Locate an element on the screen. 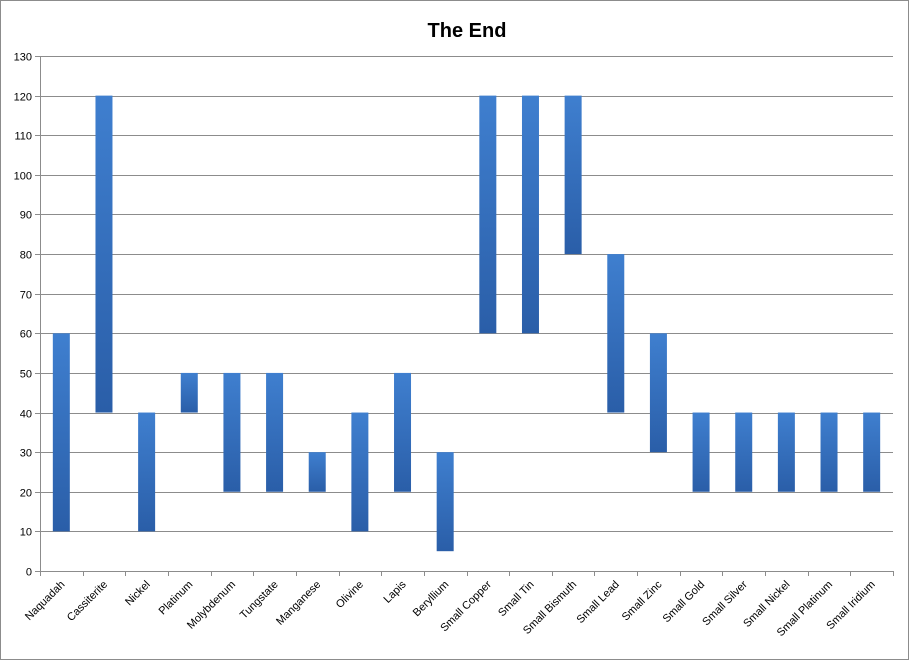 The width and height of the screenshot is (909, 660). bar-small-gold is located at coordinates (701, 452).